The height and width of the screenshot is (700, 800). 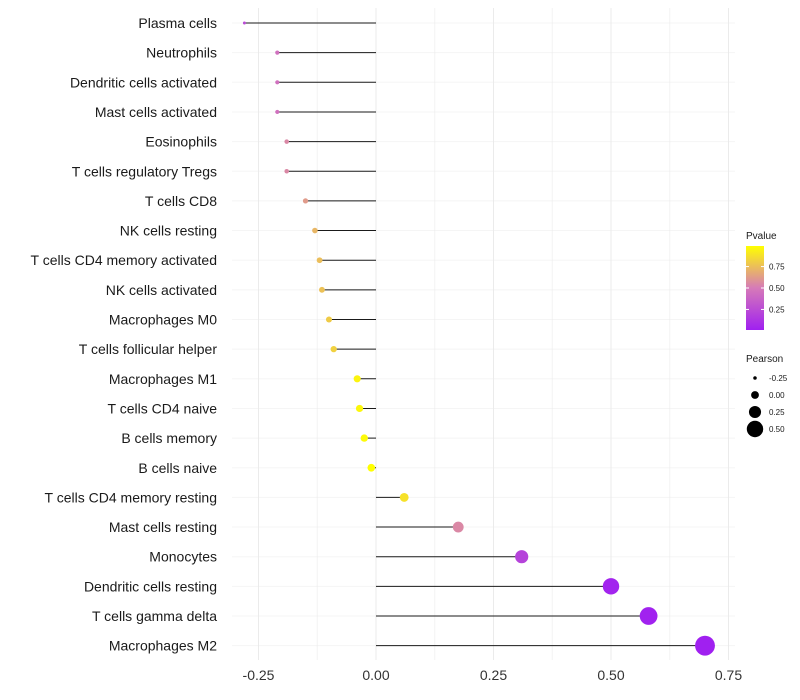 What do you see at coordinates (177, 468) in the screenshot?
I see `category-label: B cells naive` at bounding box center [177, 468].